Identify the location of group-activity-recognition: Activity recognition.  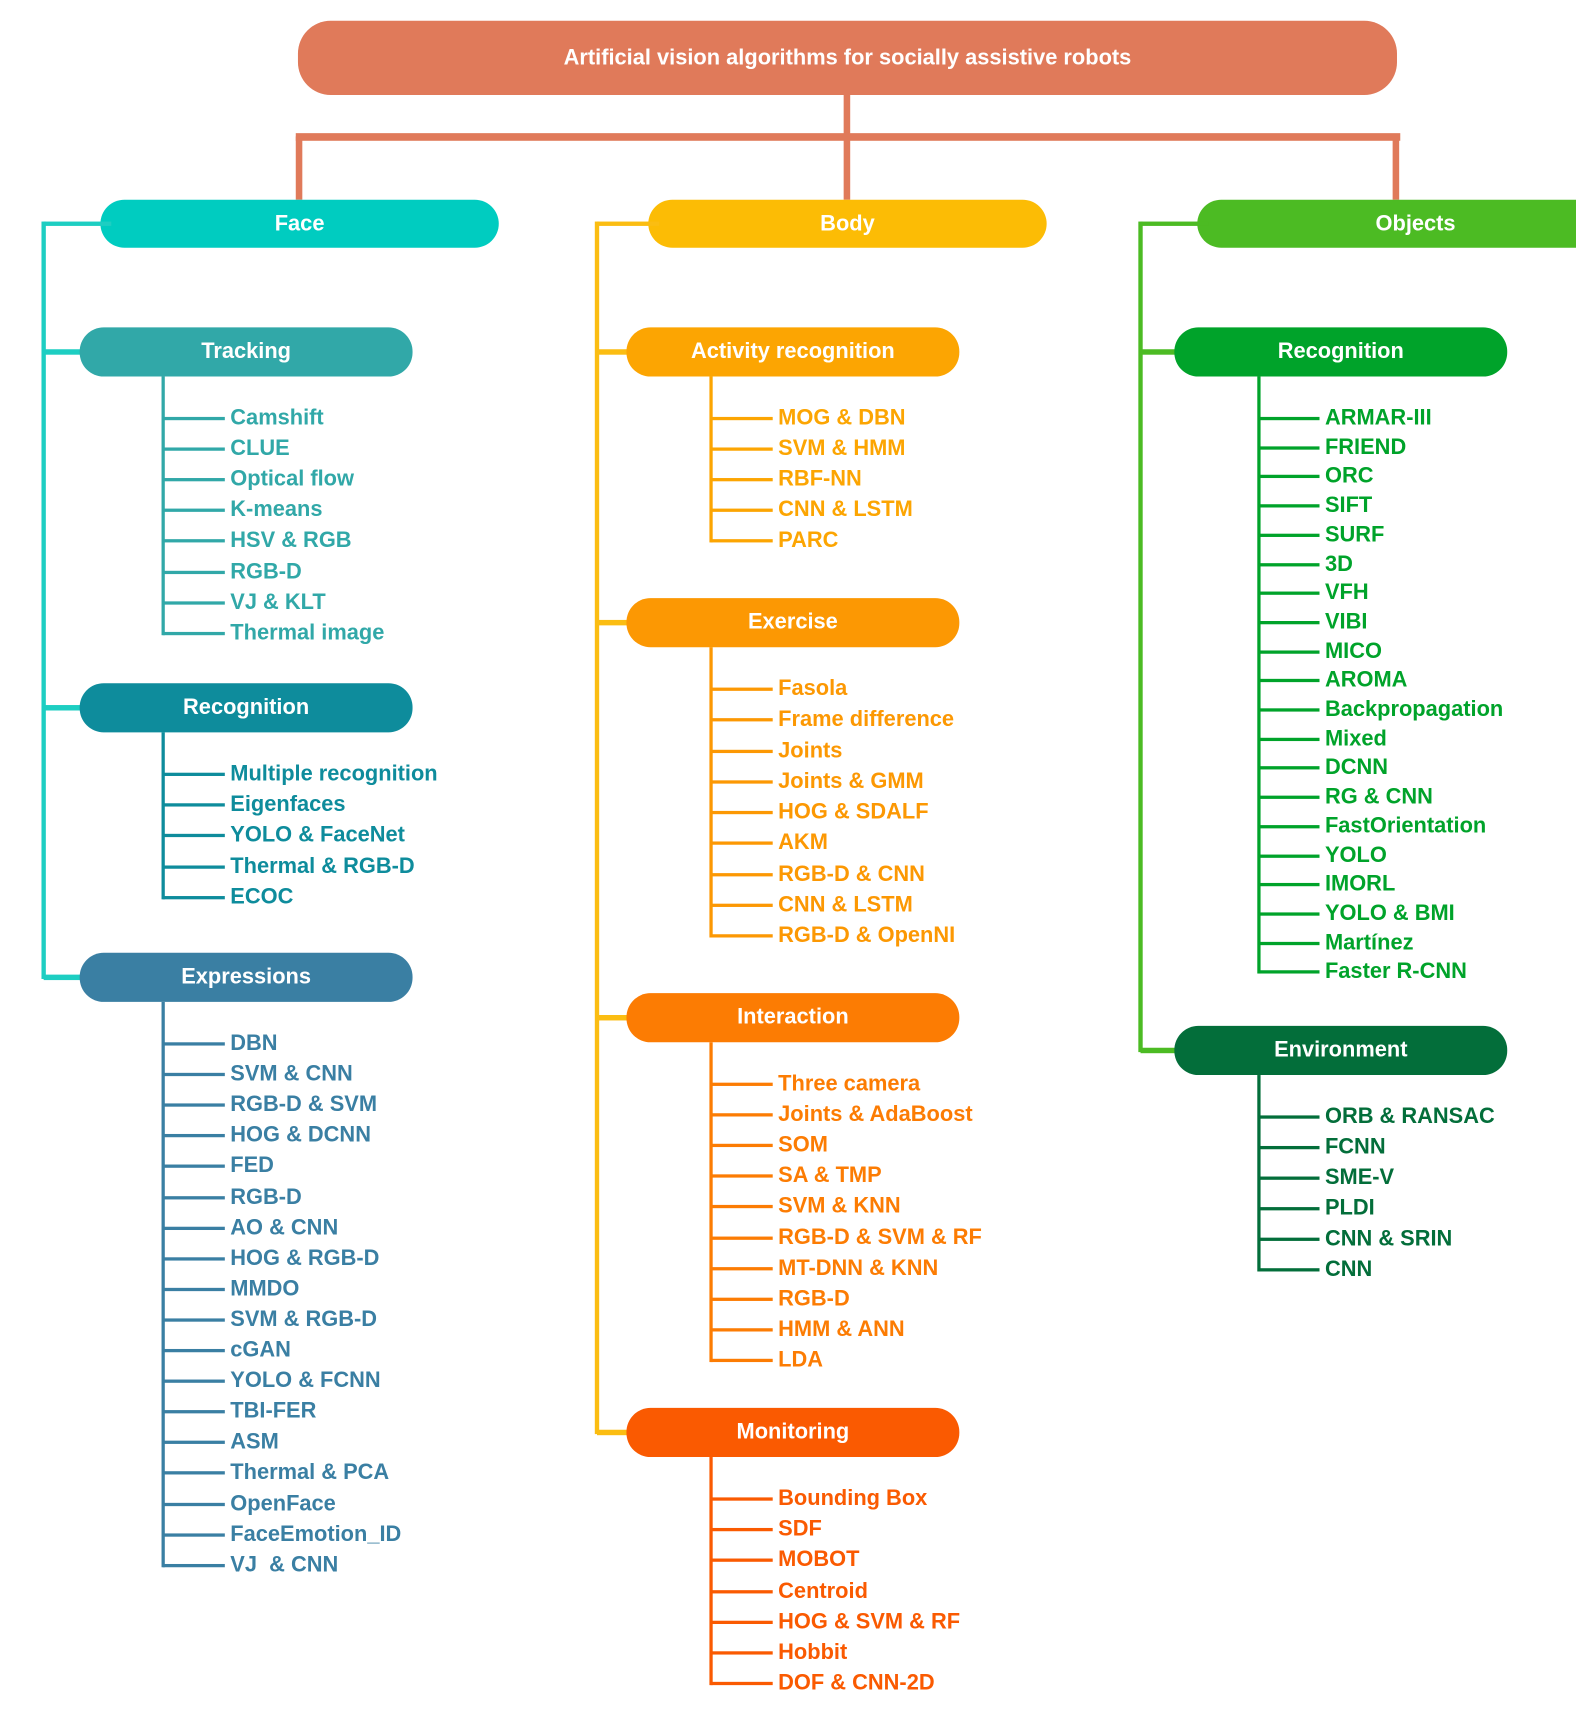
(793, 352).